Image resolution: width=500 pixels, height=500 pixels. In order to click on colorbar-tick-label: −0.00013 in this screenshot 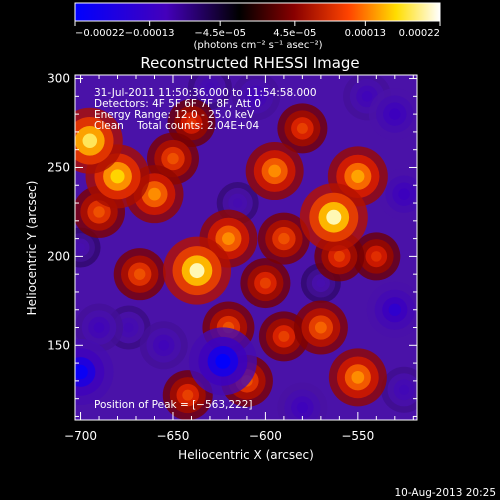, I will do `click(150, 33)`.